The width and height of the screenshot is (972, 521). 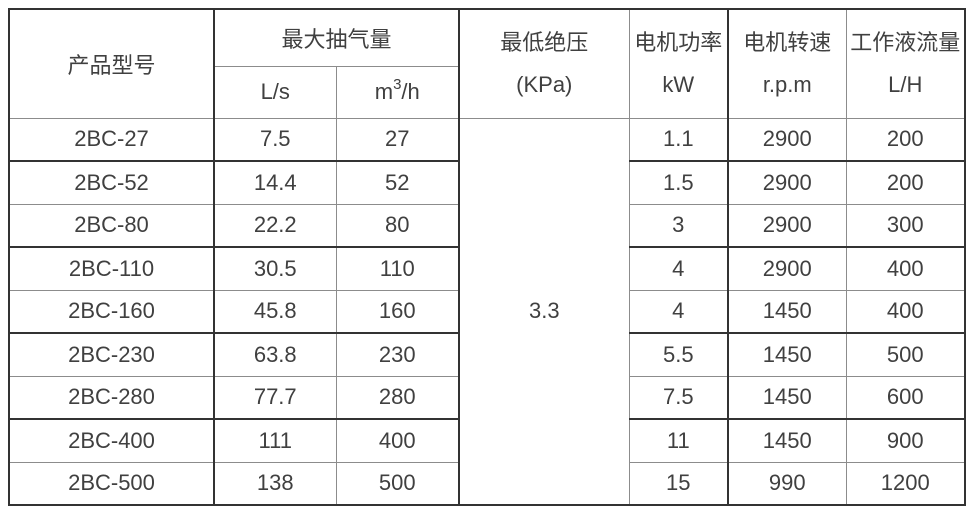 What do you see at coordinates (905, 42) in the screenshot?
I see `header-working-fluid-flow-line1: 工作液流量` at bounding box center [905, 42].